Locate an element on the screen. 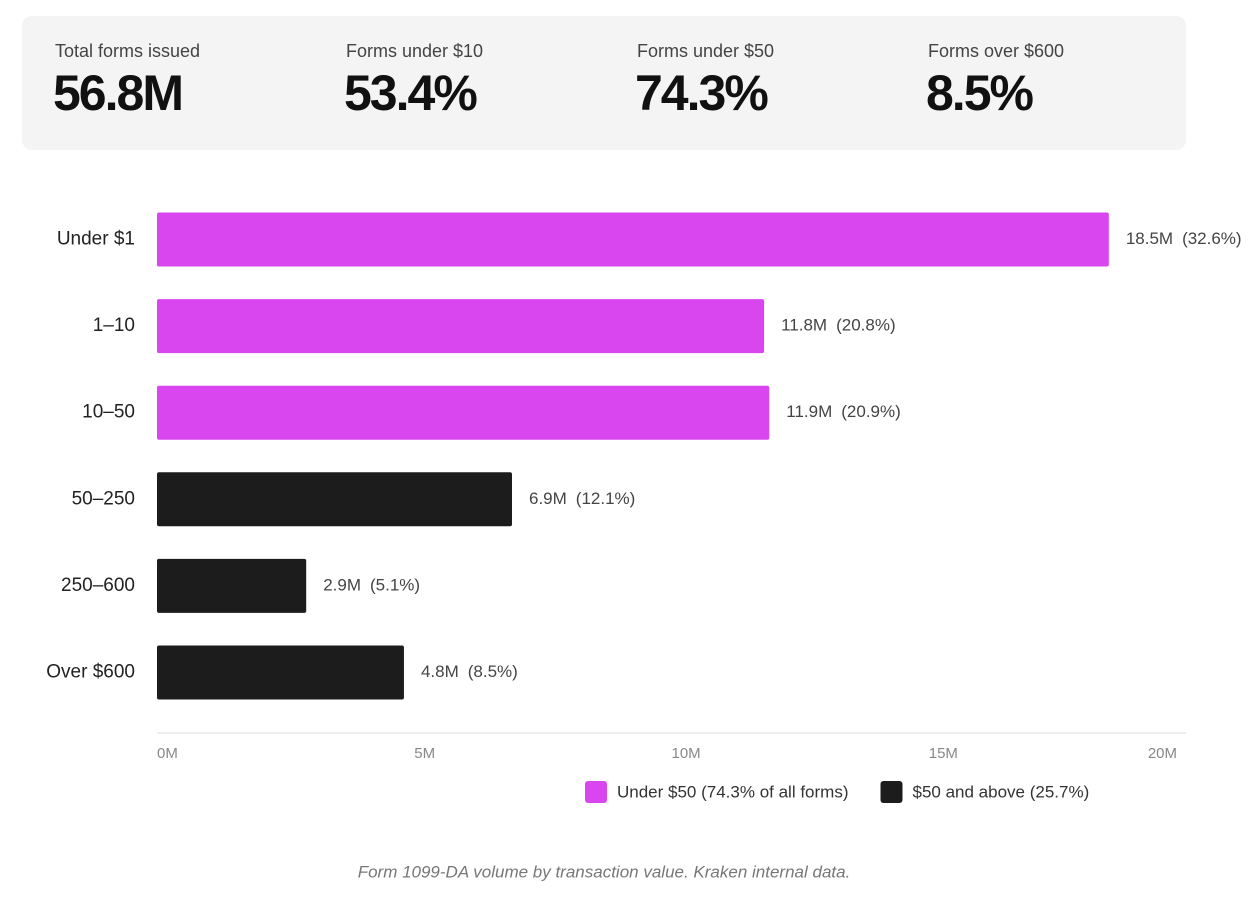 The height and width of the screenshot is (898, 1258). y-tick-label: 250–600 is located at coordinates (98, 585).